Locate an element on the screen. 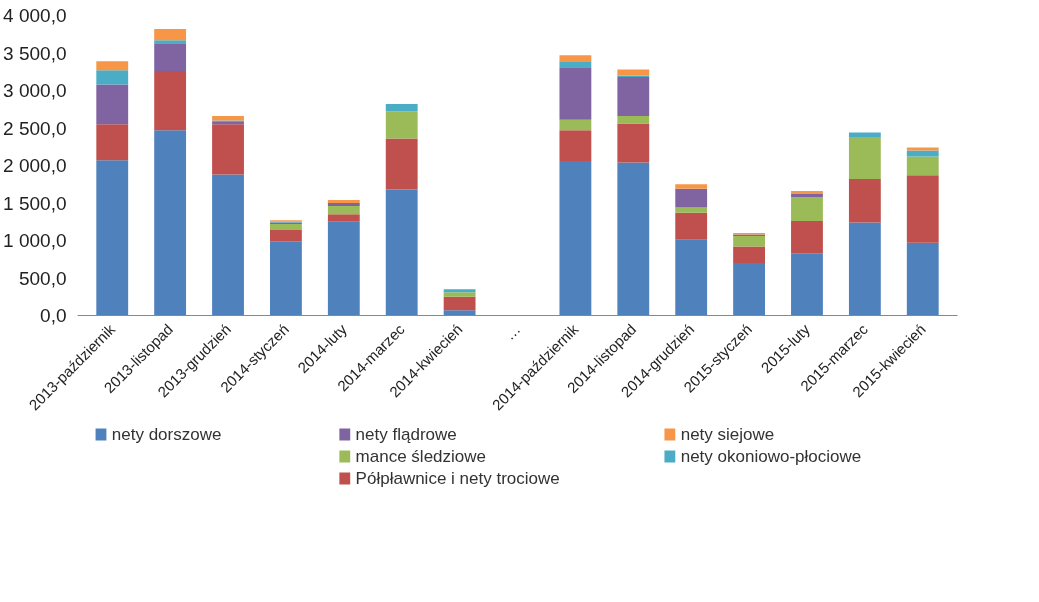 This screenshot has width=1039, height=602. y-tick-label: 3 000,0 is located at coordinates (35, 90).